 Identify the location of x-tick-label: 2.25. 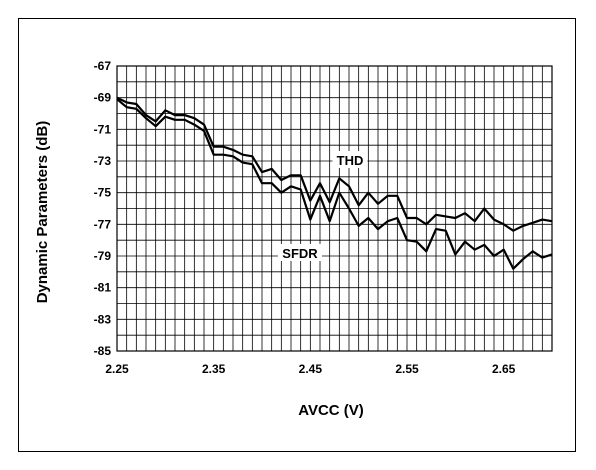
(117, 369).